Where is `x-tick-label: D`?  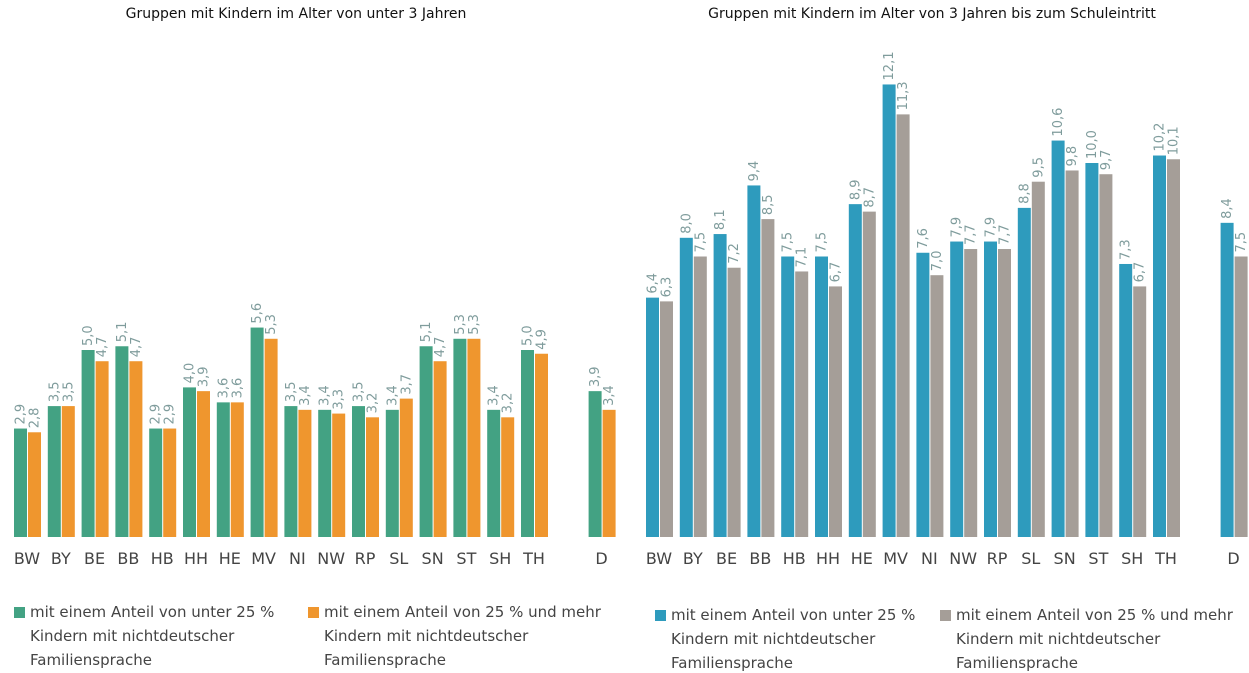 x-tick-label: D is located at coordinates (601, 558).